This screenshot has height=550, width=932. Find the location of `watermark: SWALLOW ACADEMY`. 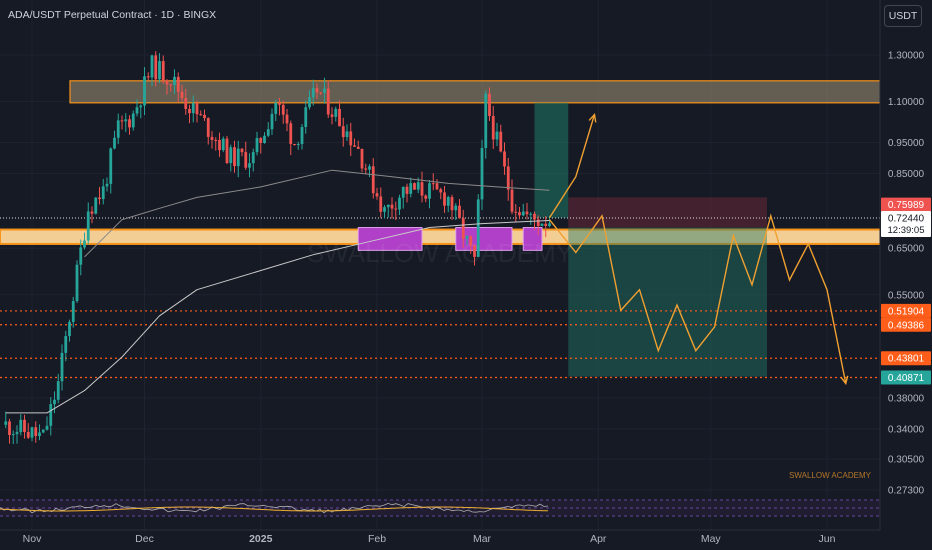

watermark: SWALLOW ACADEMY is located at coordinates (440, 253).